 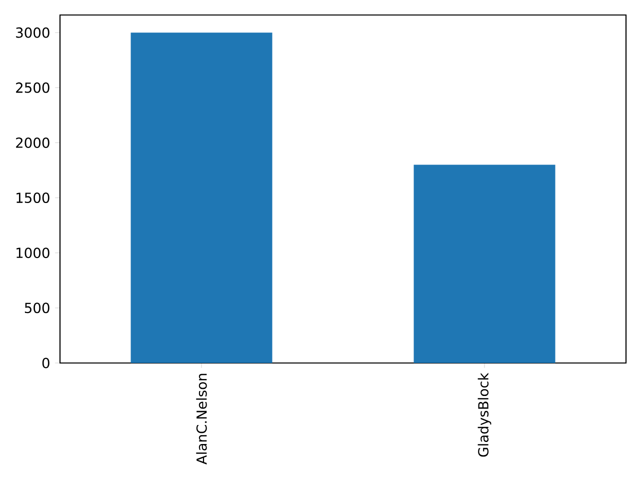 I want to click on y-tick-label: 2500, so click(x=33, y=87).